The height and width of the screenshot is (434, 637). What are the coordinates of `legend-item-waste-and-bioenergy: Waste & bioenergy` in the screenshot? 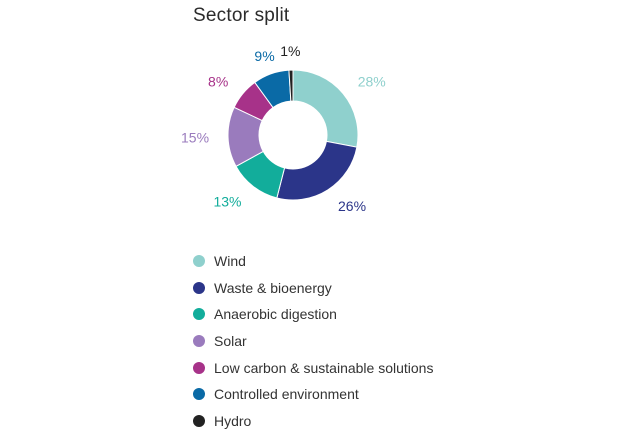 It's located at (313, 288).